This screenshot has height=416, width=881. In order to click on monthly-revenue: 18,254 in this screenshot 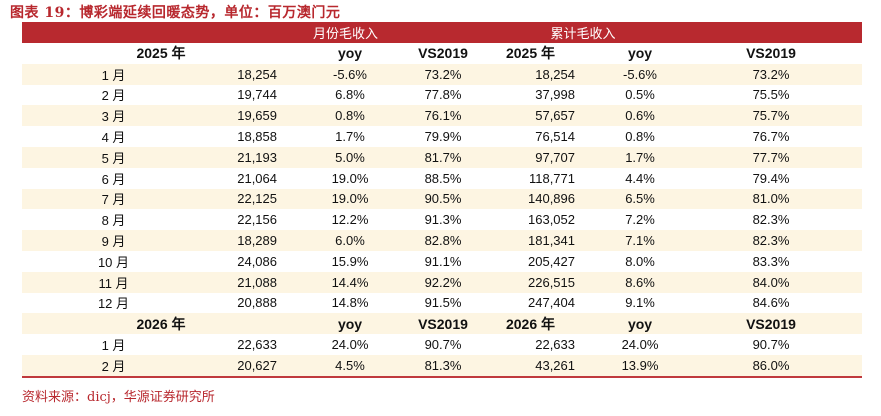, I will do `click(252, 74)`.